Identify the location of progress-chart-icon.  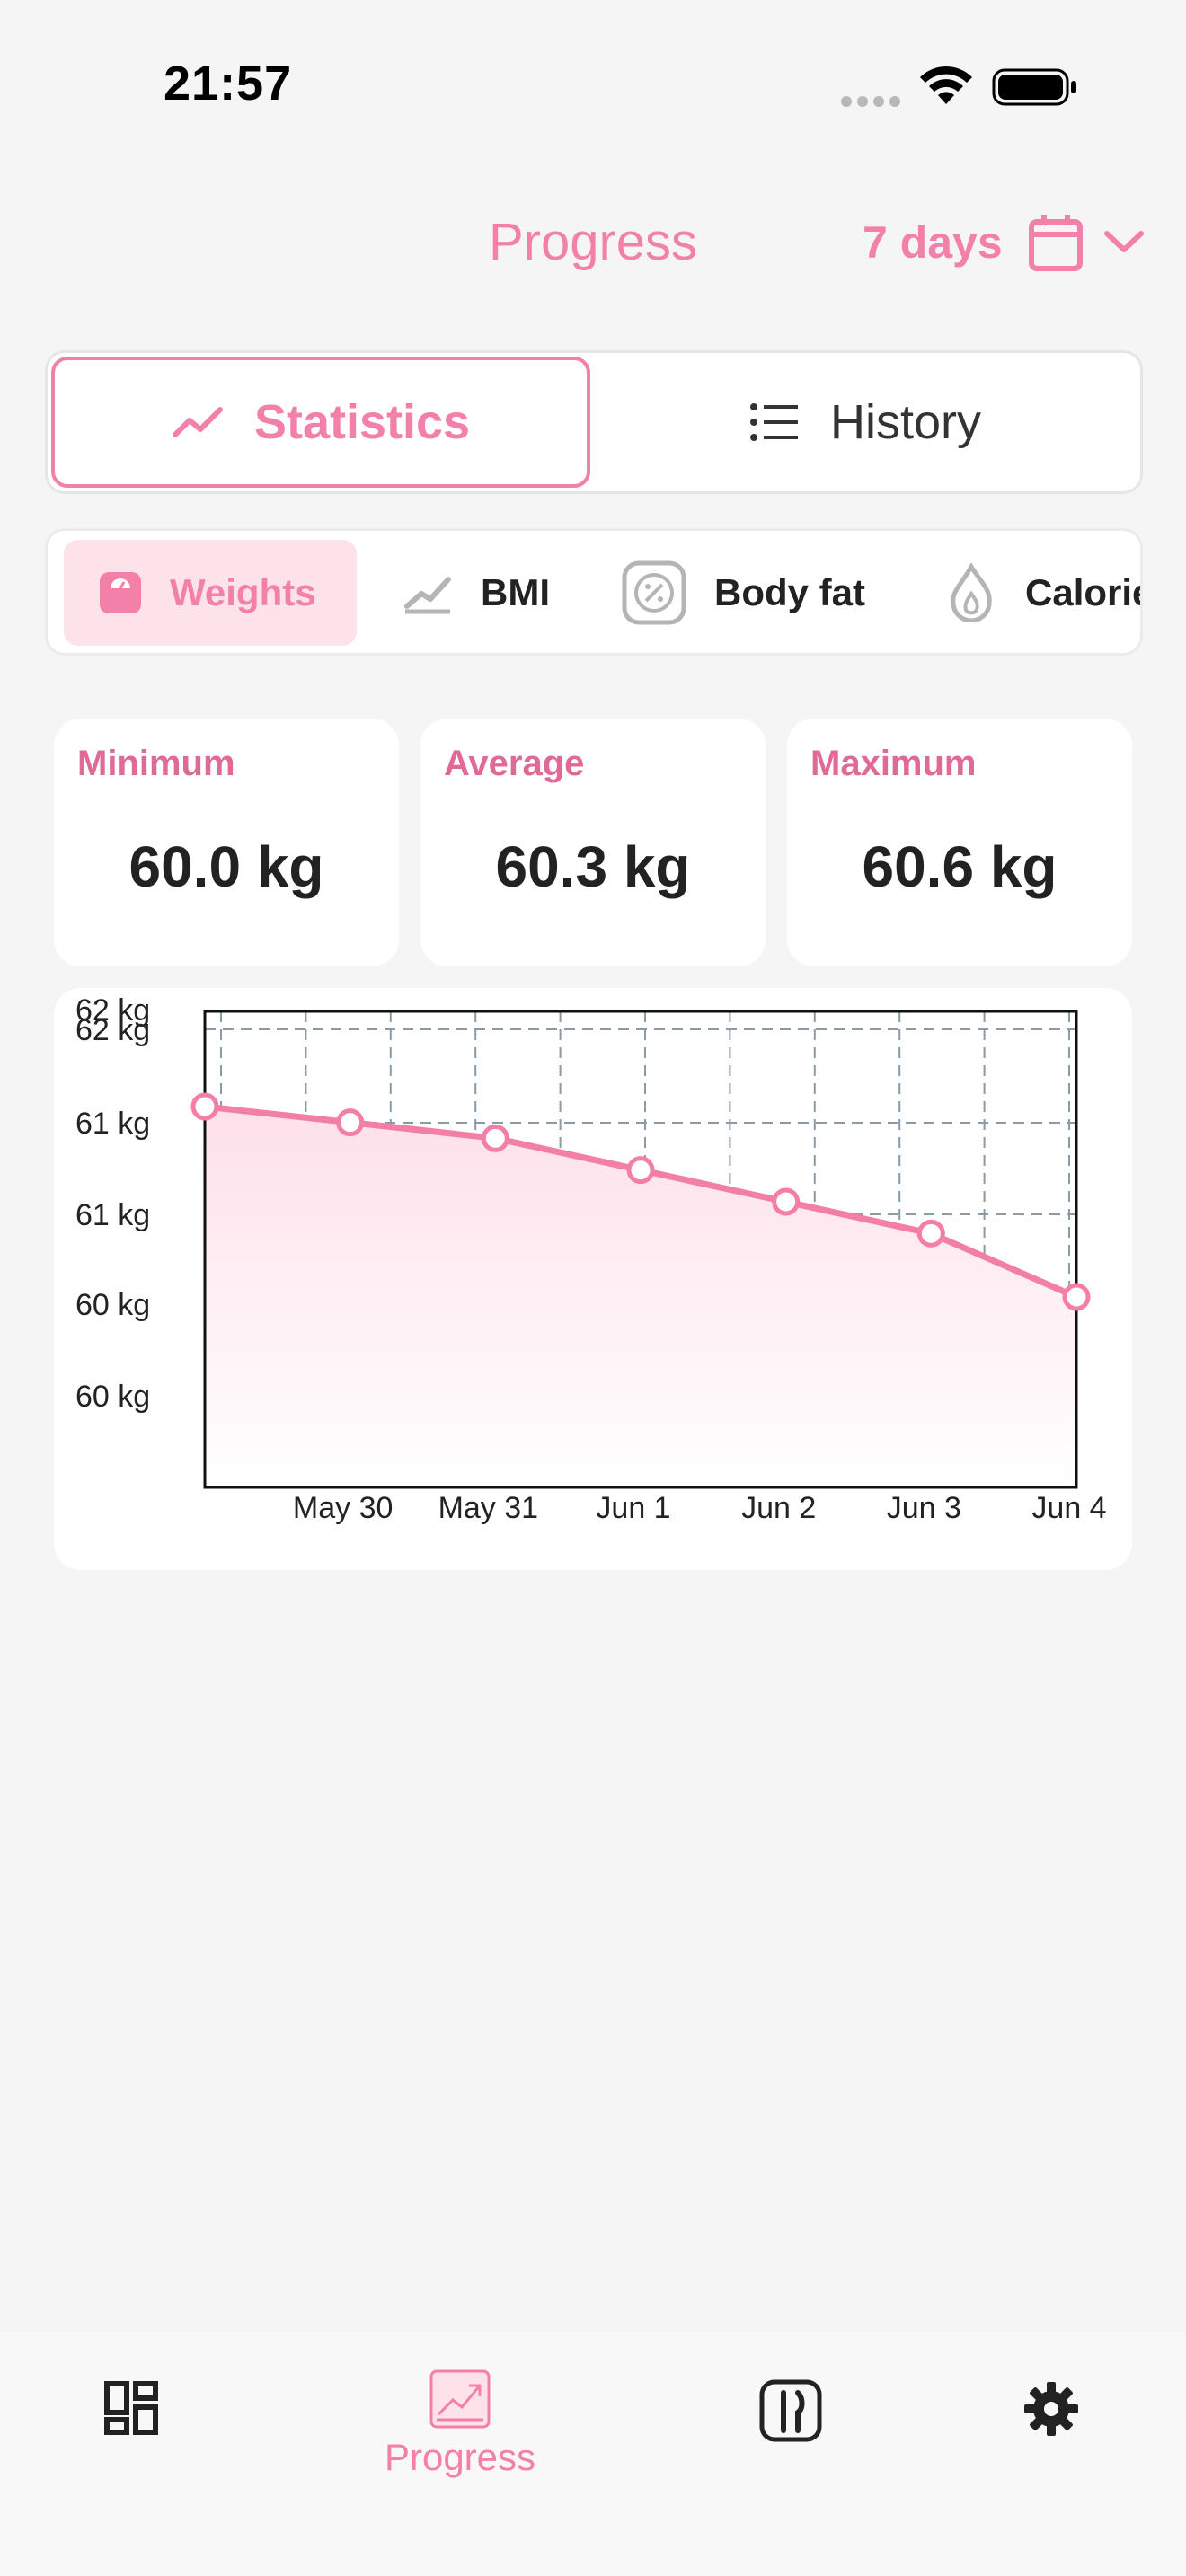
(460, 2399).